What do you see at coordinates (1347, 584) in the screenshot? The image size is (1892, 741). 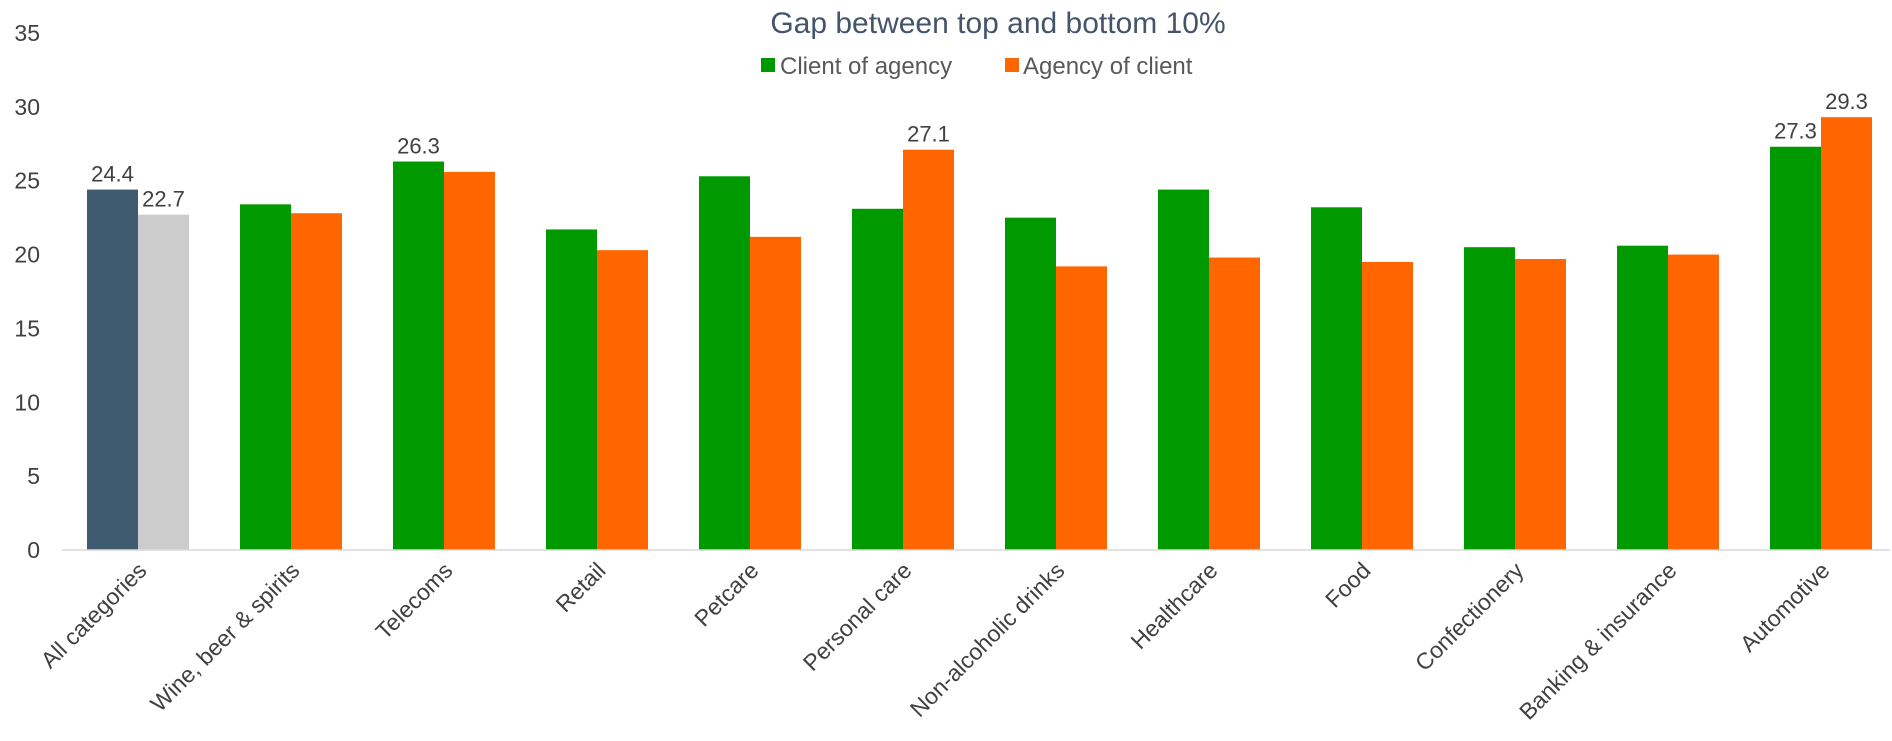 I see `x-tick-label-food: Food` at bounding box center [1347, 584].